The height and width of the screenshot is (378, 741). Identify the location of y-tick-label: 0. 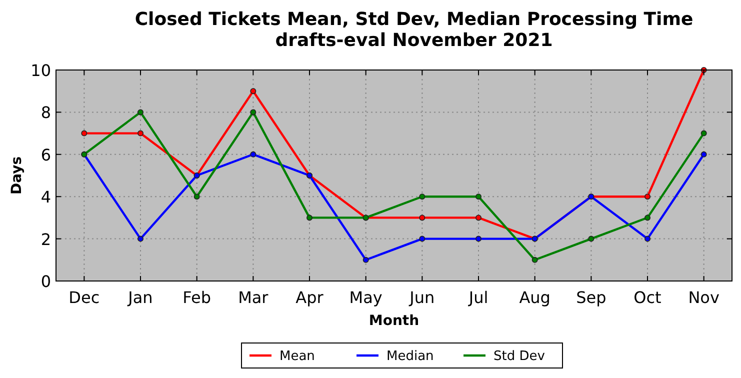
(45, 281).